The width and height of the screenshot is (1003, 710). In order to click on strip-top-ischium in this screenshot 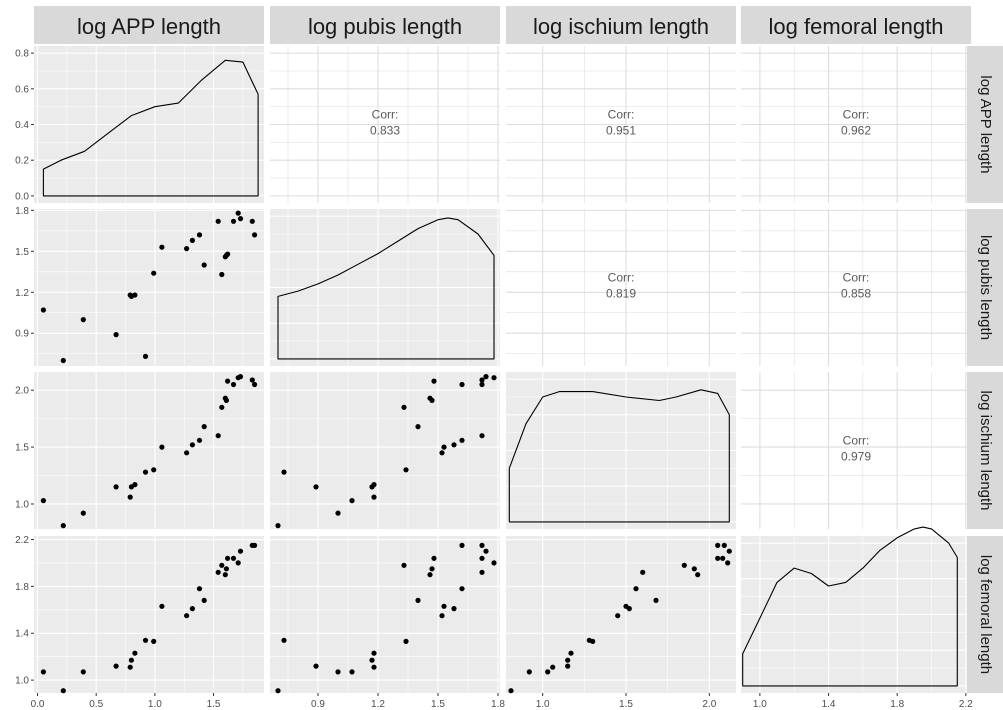, I will do `click(621, 25)`.